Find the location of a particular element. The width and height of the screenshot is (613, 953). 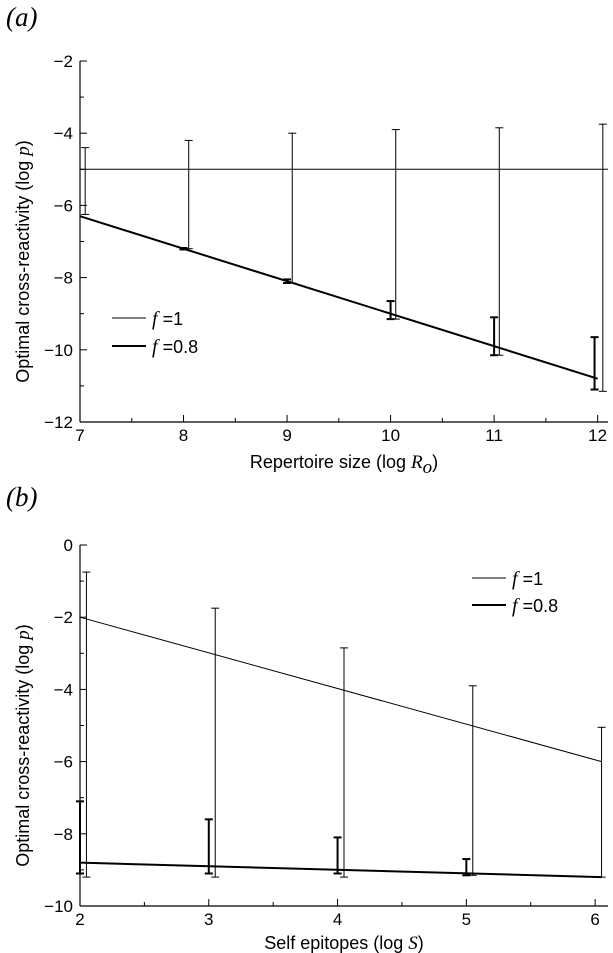

x-axis-label-var: R is located at coordinates (416, 462).